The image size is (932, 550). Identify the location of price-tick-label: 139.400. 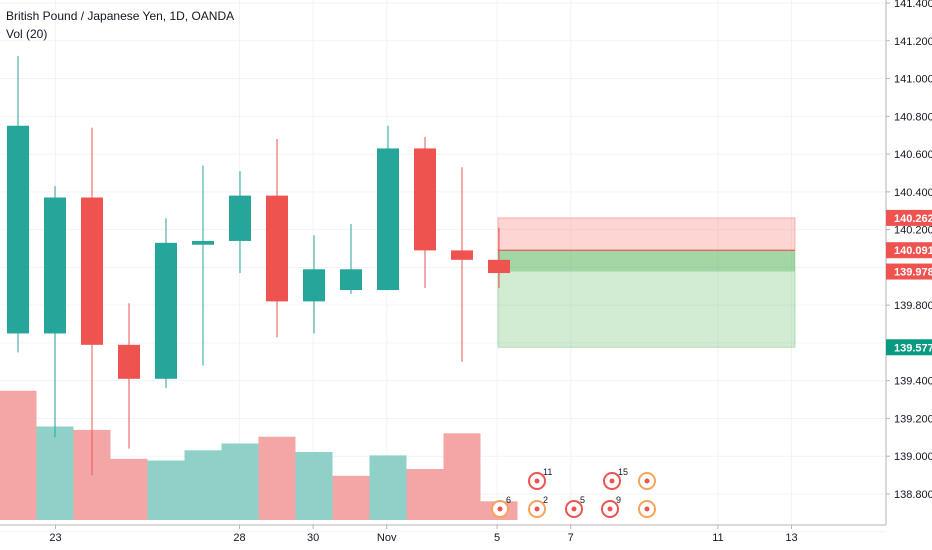
(913, 382).